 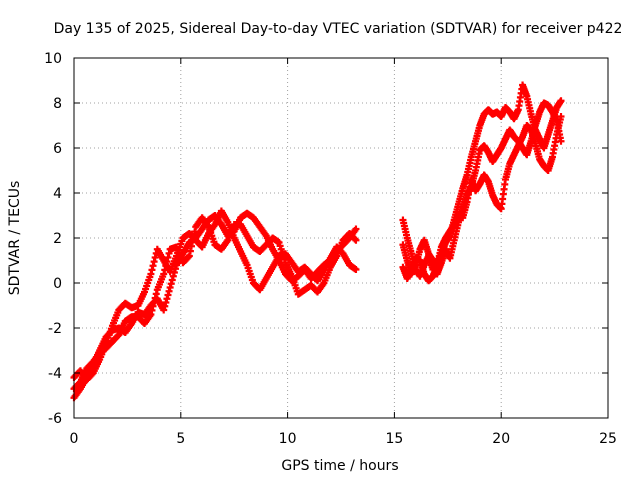 What do you see at coordinates (57, 149) in the screenshot?
I see `y-tick-label: 6` at bounding box center [57, 149].